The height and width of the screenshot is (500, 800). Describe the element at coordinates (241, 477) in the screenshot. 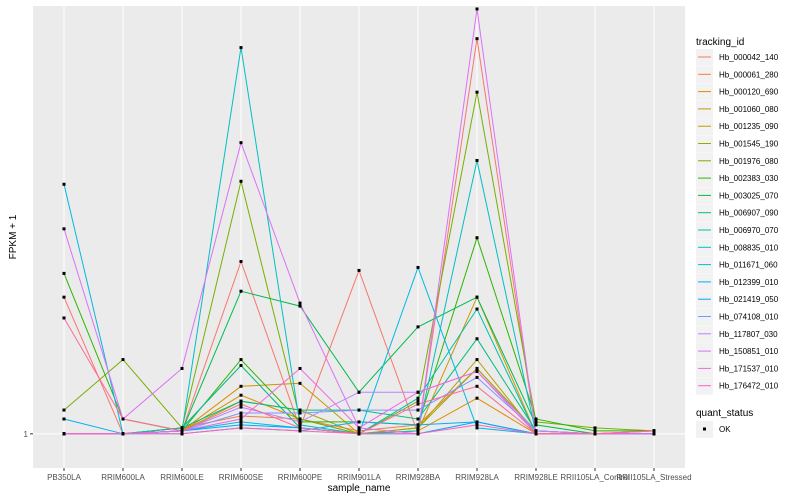

I see `x-tick-label: RRIM600SE` at that location.